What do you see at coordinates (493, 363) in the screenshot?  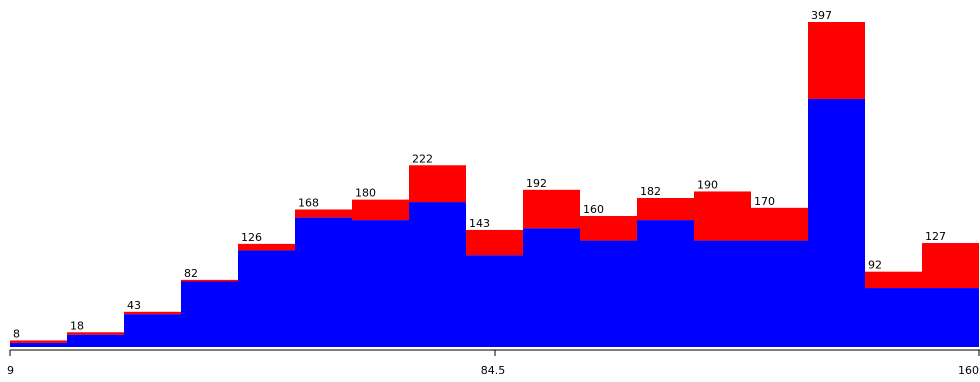 I see `x-axis: 9 84.5 160` at bounding box center [493, 363].